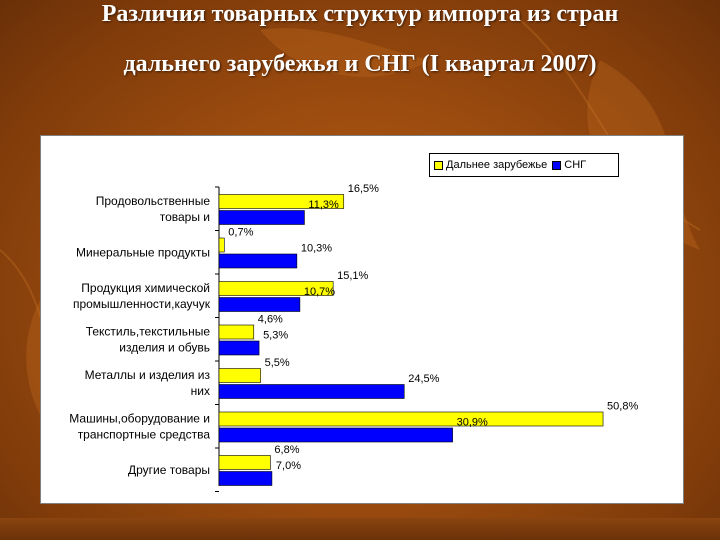 This screenshot has width=720, height=540. What do you see at coordinates (275, 336) in the screenshot?
I see `data-label-cis: 5,3%` at bounding box center [275, 336].